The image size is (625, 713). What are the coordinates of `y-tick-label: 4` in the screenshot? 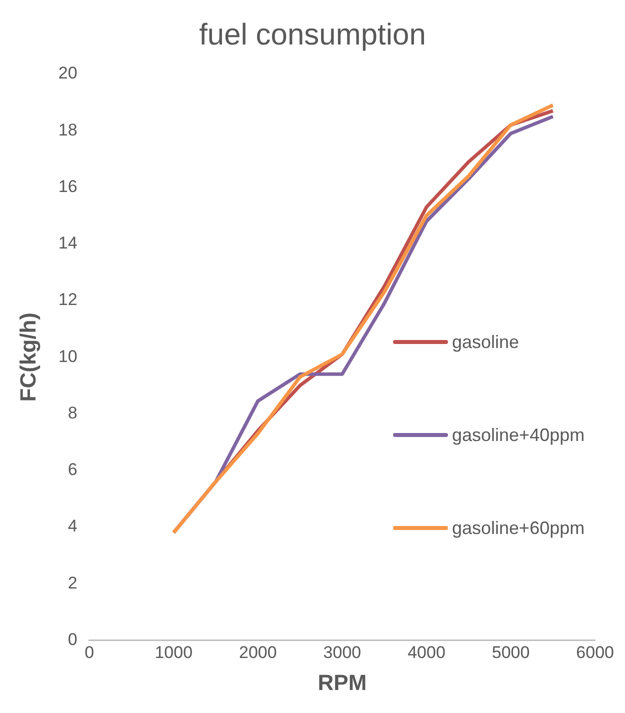 It's located at (73, 526).